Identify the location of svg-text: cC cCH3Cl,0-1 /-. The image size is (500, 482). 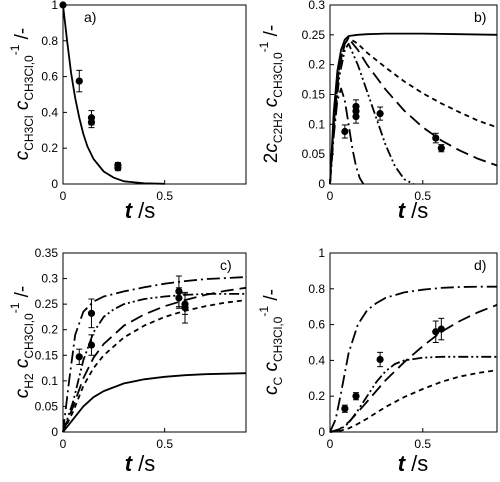
(271, 342).